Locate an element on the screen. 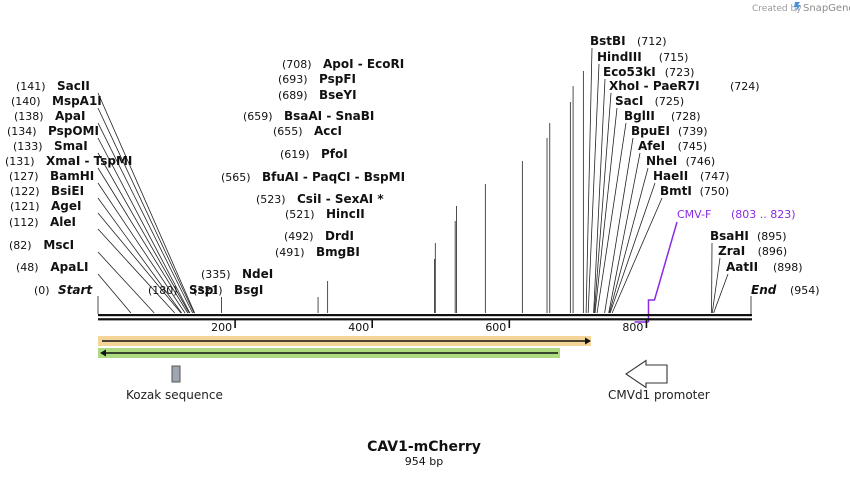  site-name: CsiI - SexAI * is located at coordinates (340, 199).